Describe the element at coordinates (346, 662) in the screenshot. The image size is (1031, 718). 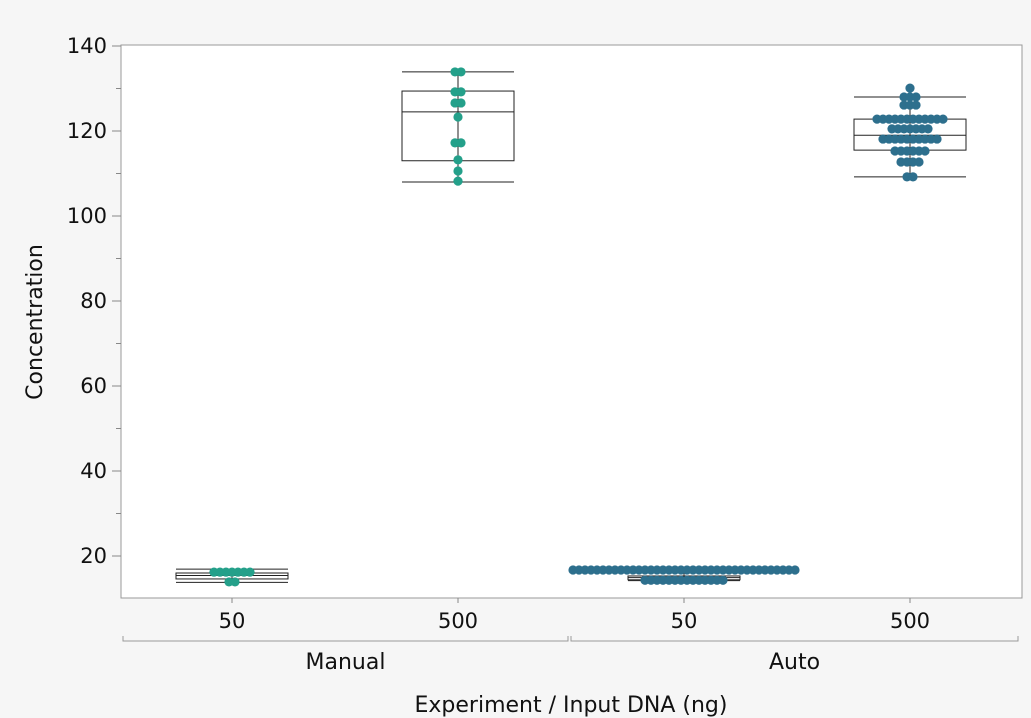
I see `experiment-label: Manual` at that location.